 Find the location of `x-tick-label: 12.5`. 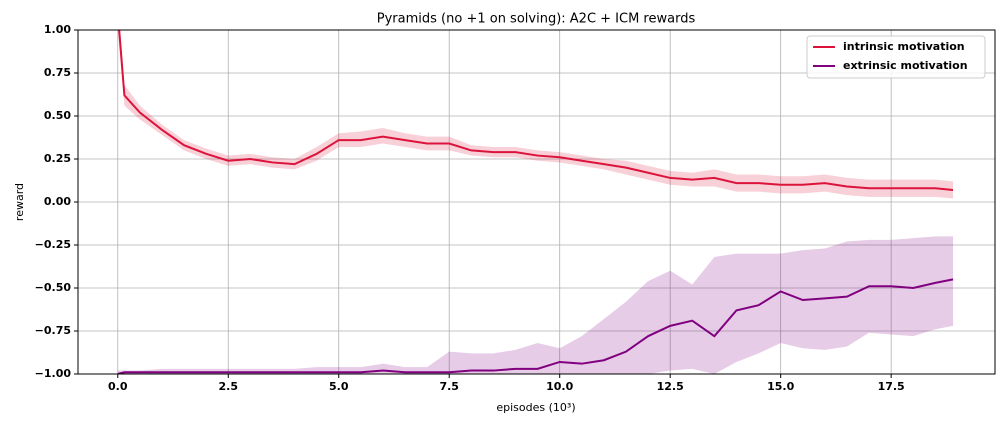

x-tick-label: 12.5 is located at coordinates (670, 386).